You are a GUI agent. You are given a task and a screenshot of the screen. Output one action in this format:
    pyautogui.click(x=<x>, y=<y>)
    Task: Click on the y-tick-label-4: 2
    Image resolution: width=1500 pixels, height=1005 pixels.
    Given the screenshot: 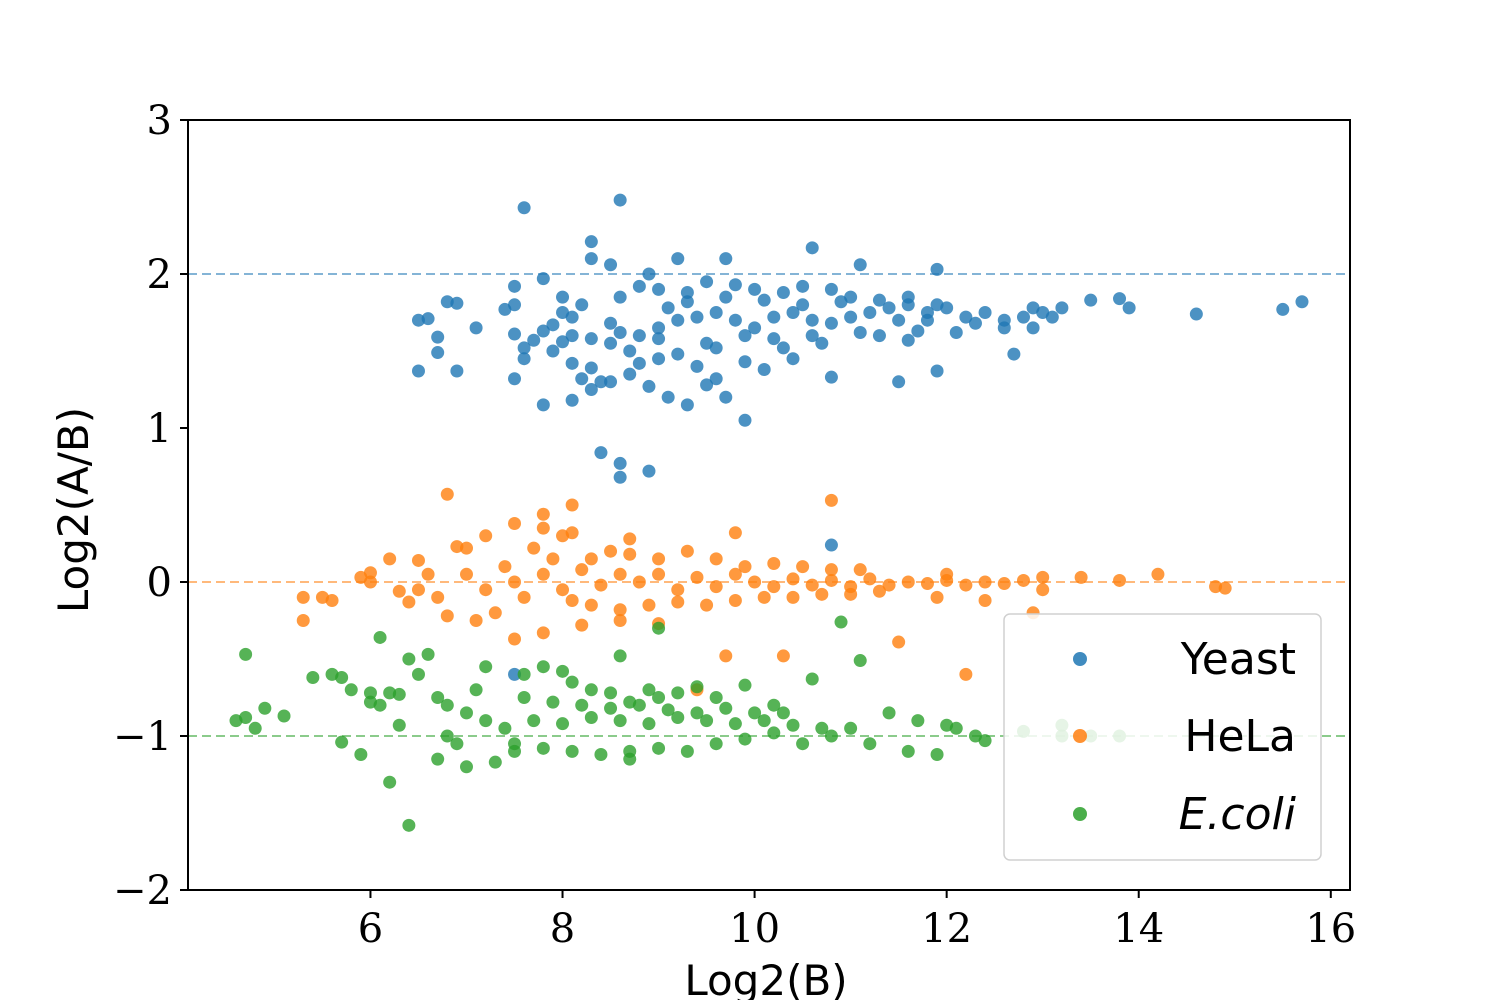 What is the action you would take?
    pyautogui.click(x=159, y=275)
    